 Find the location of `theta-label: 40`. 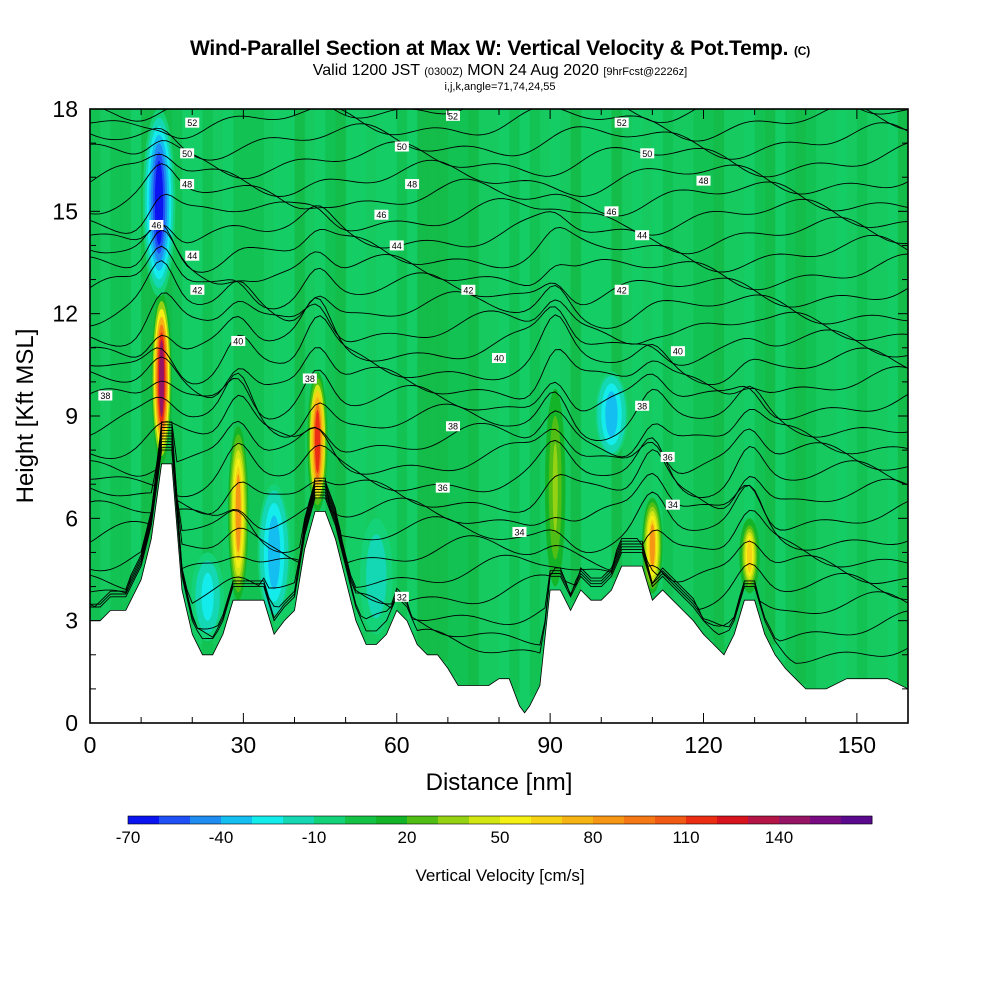

theta-label: 40 is located at coordinates (499, 358).